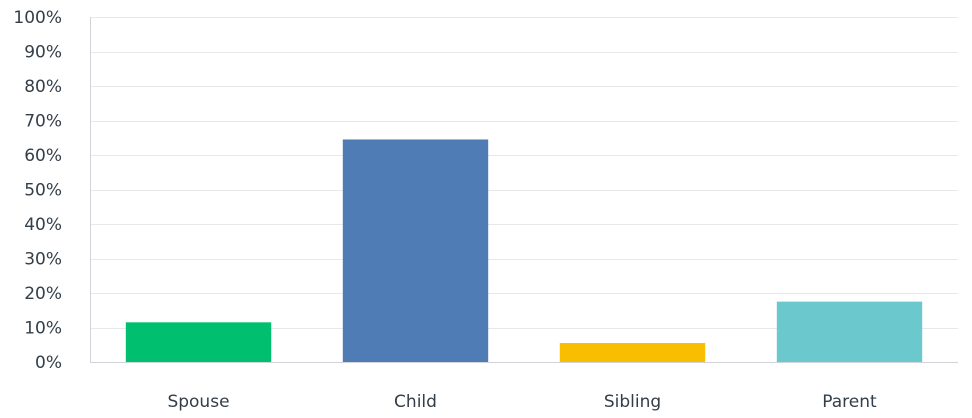 The width and height of the screenshot is (972, 418). What do you see at coordinates (415, 250) in the screenshot?
I see `bar-child` at bounding box center [415, 250].